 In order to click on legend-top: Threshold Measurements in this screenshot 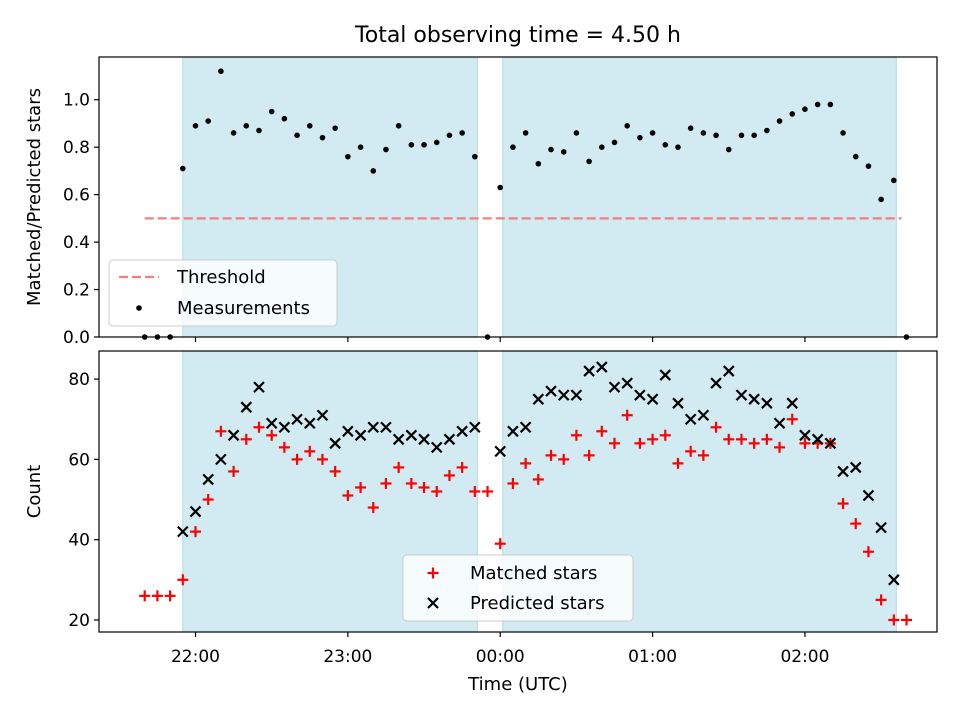, I will do `click(223, 293)`.